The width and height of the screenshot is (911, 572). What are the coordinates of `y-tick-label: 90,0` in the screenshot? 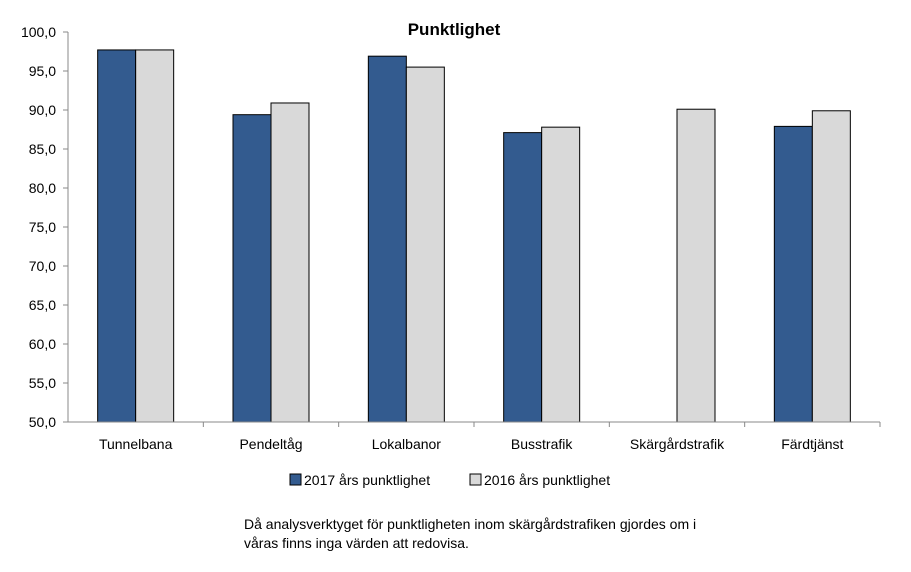 It's located at (42, 110).